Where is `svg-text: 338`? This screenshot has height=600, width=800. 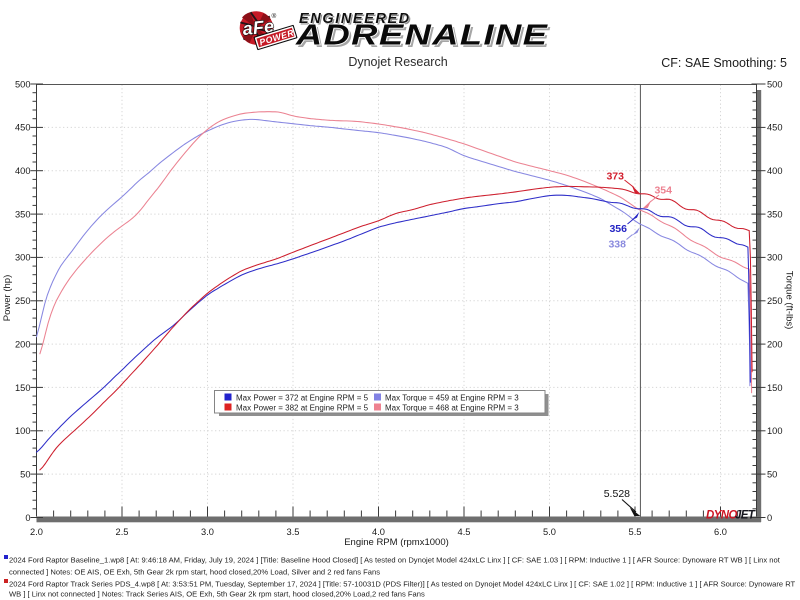
svg-text: 338 is located at coordinates (617, 245).